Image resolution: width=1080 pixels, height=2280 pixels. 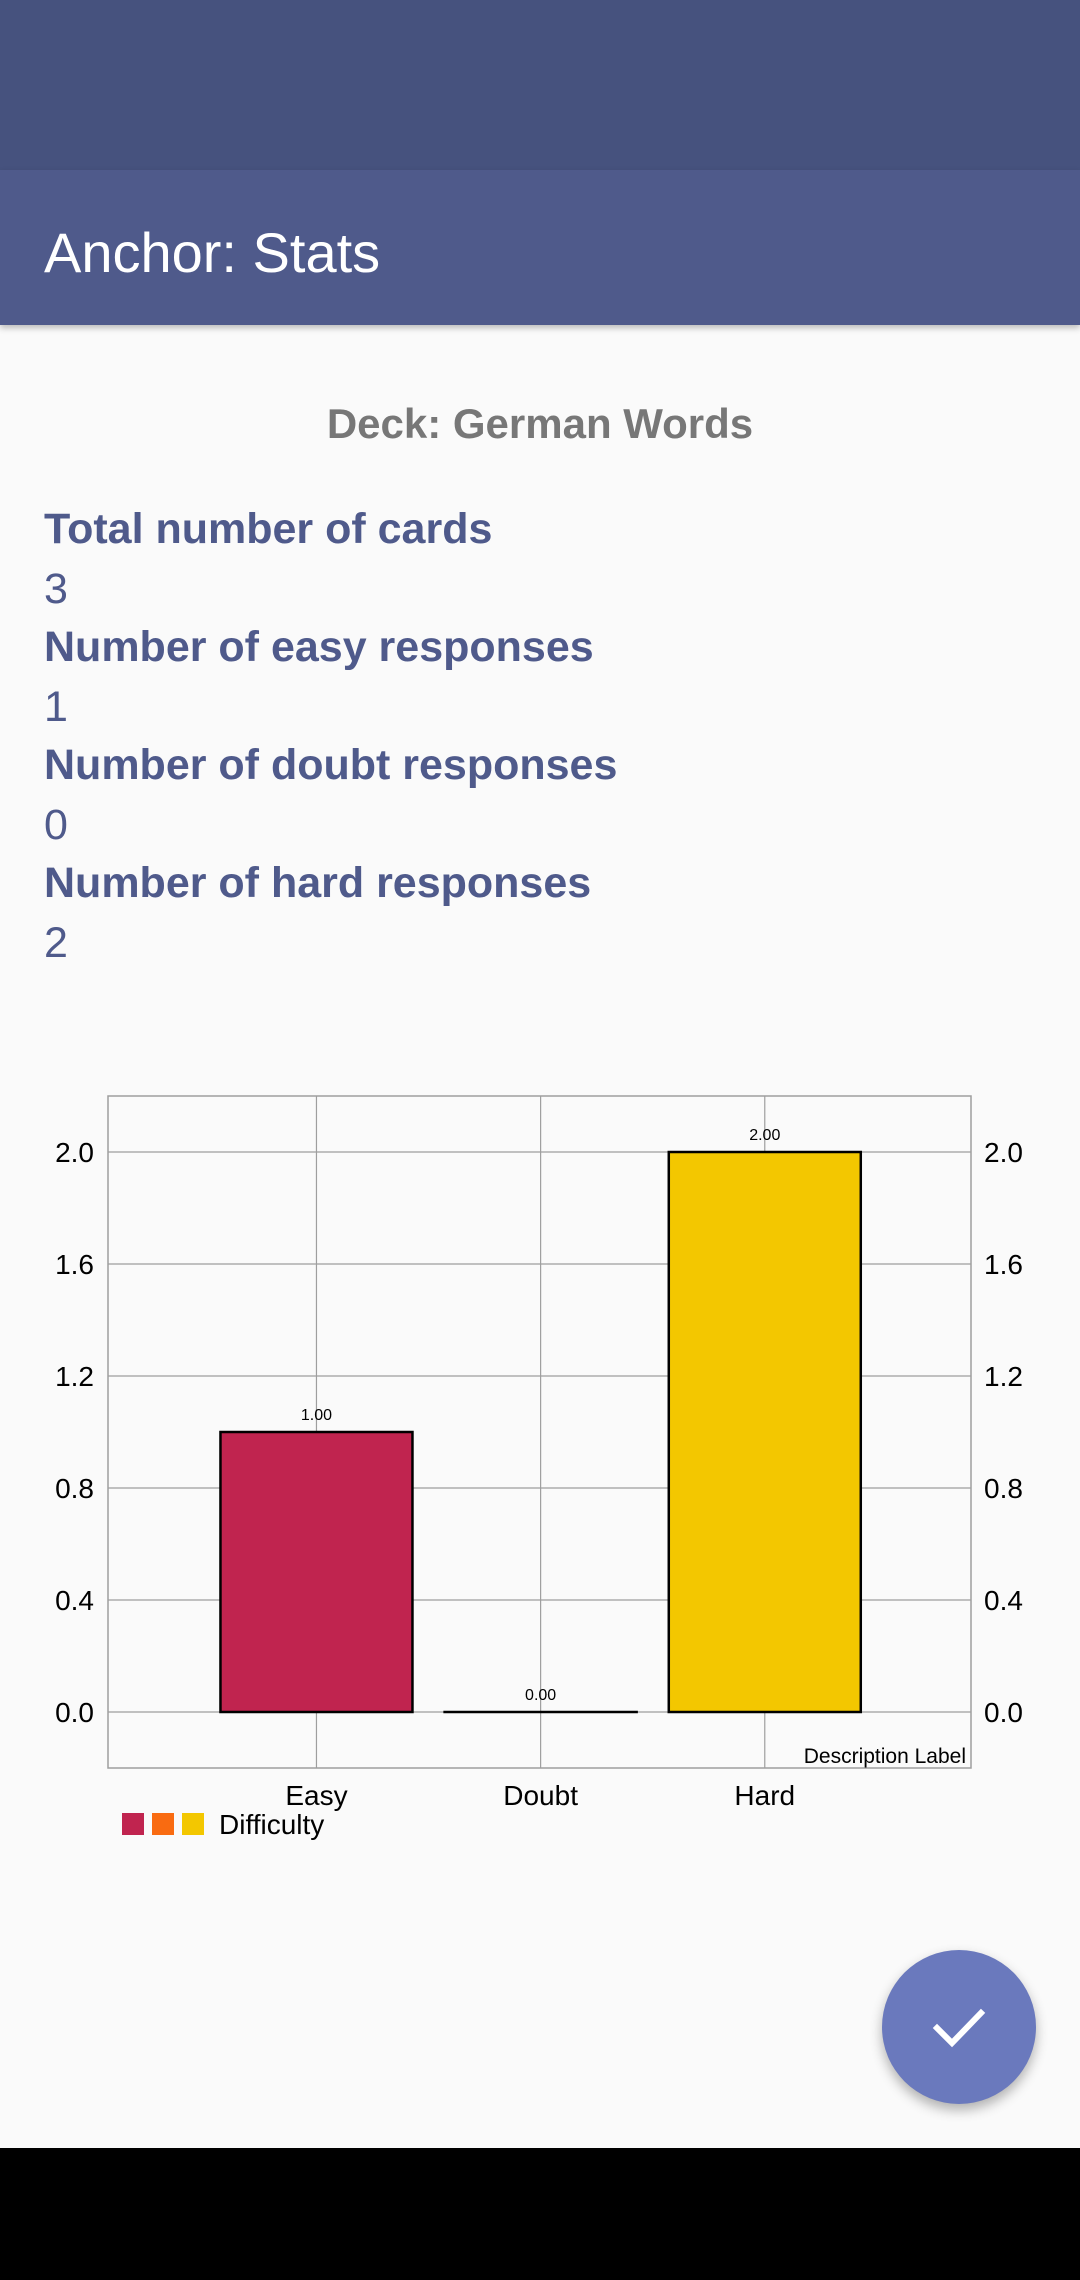 What do you see at coordinates (1003, 1376) in the screenshot?
I see `y-tick-label-right: 1.2` at bounding box center [1003, 1376].